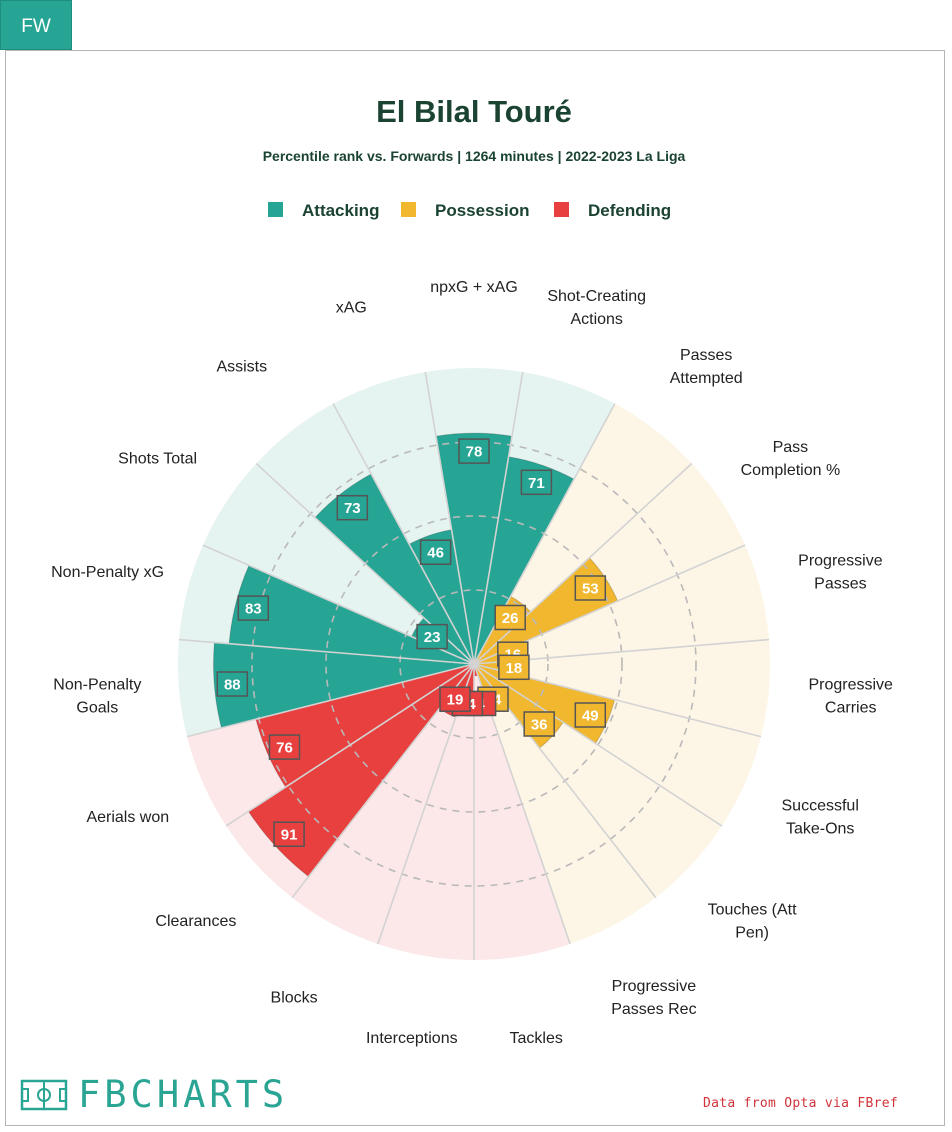 This screenshot has width=952, height=1132. Describe the element at coordinates (801, 1103) in the screenshot. I see `data-credit: Data from Opta via FBref` at that location.